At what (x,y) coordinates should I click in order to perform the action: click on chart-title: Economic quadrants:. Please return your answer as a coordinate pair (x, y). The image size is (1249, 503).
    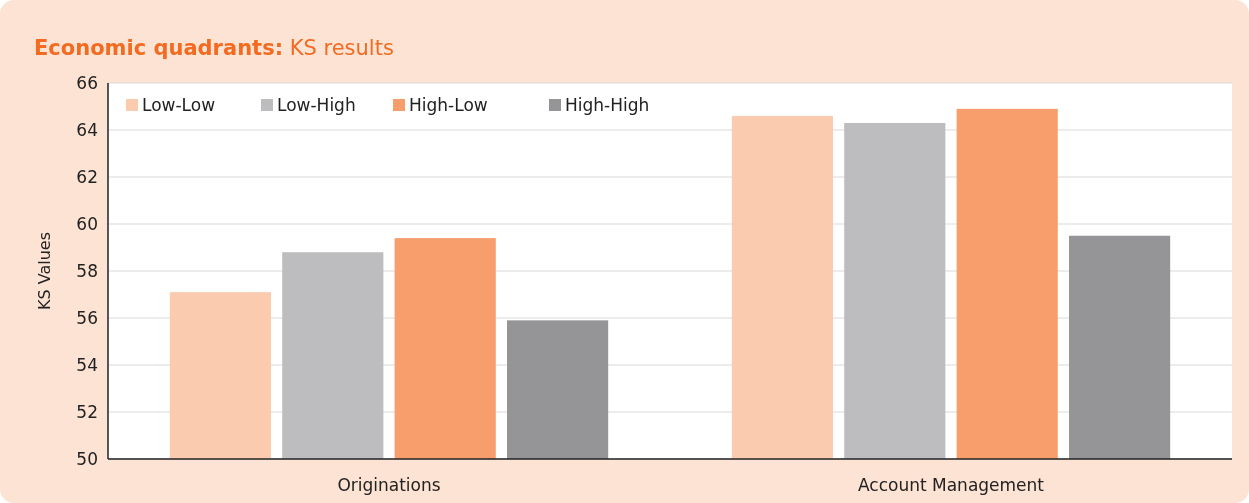
    Looking at the image, I should click on (159, 48).